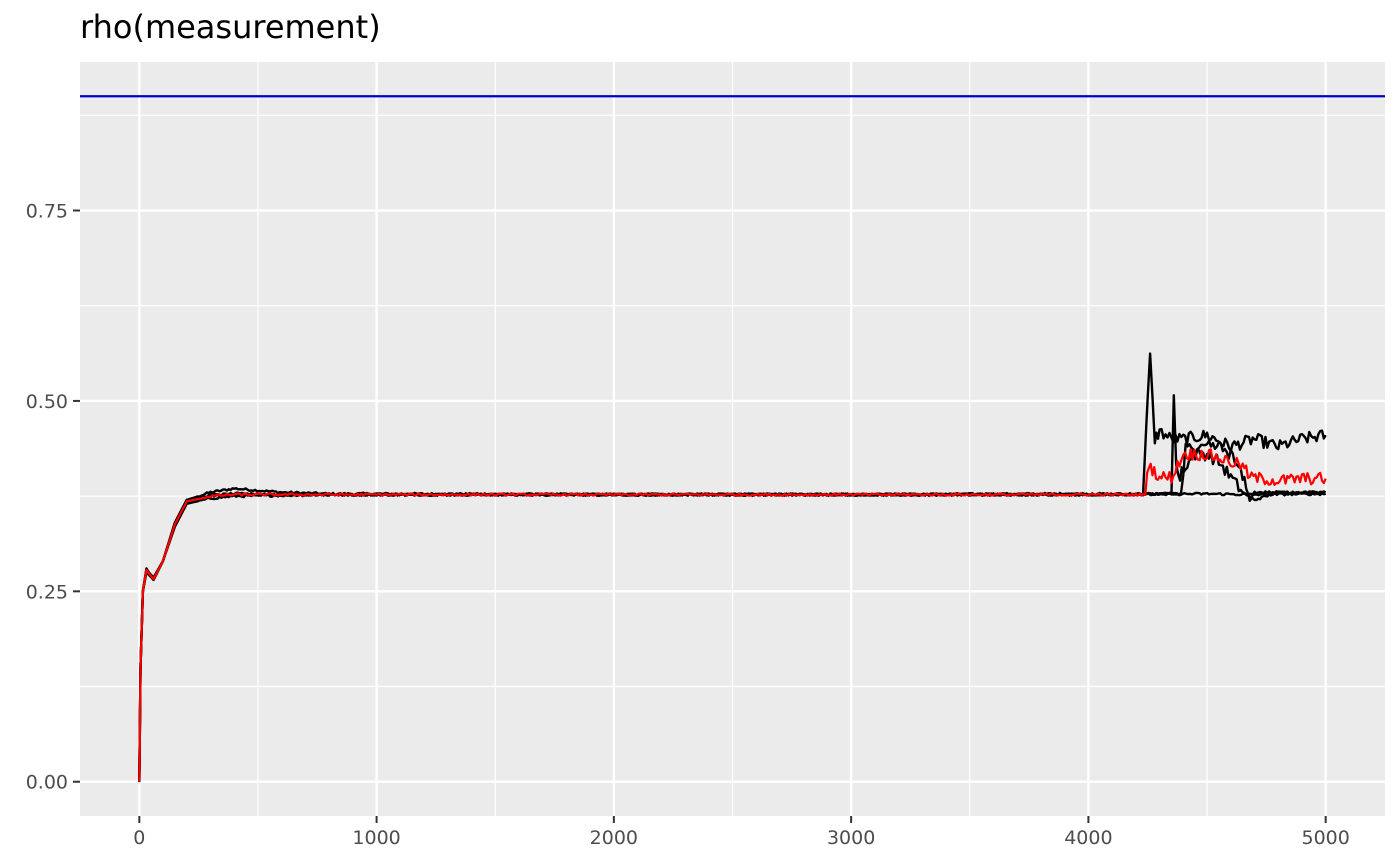 The height and width of the screenshot is (865, 1400). What do you see at coordinates (741, 832) in the screenshot?
I see `x-axis: 0 1000 2000 3000 4000 5000` at bounding box center [741, 832].